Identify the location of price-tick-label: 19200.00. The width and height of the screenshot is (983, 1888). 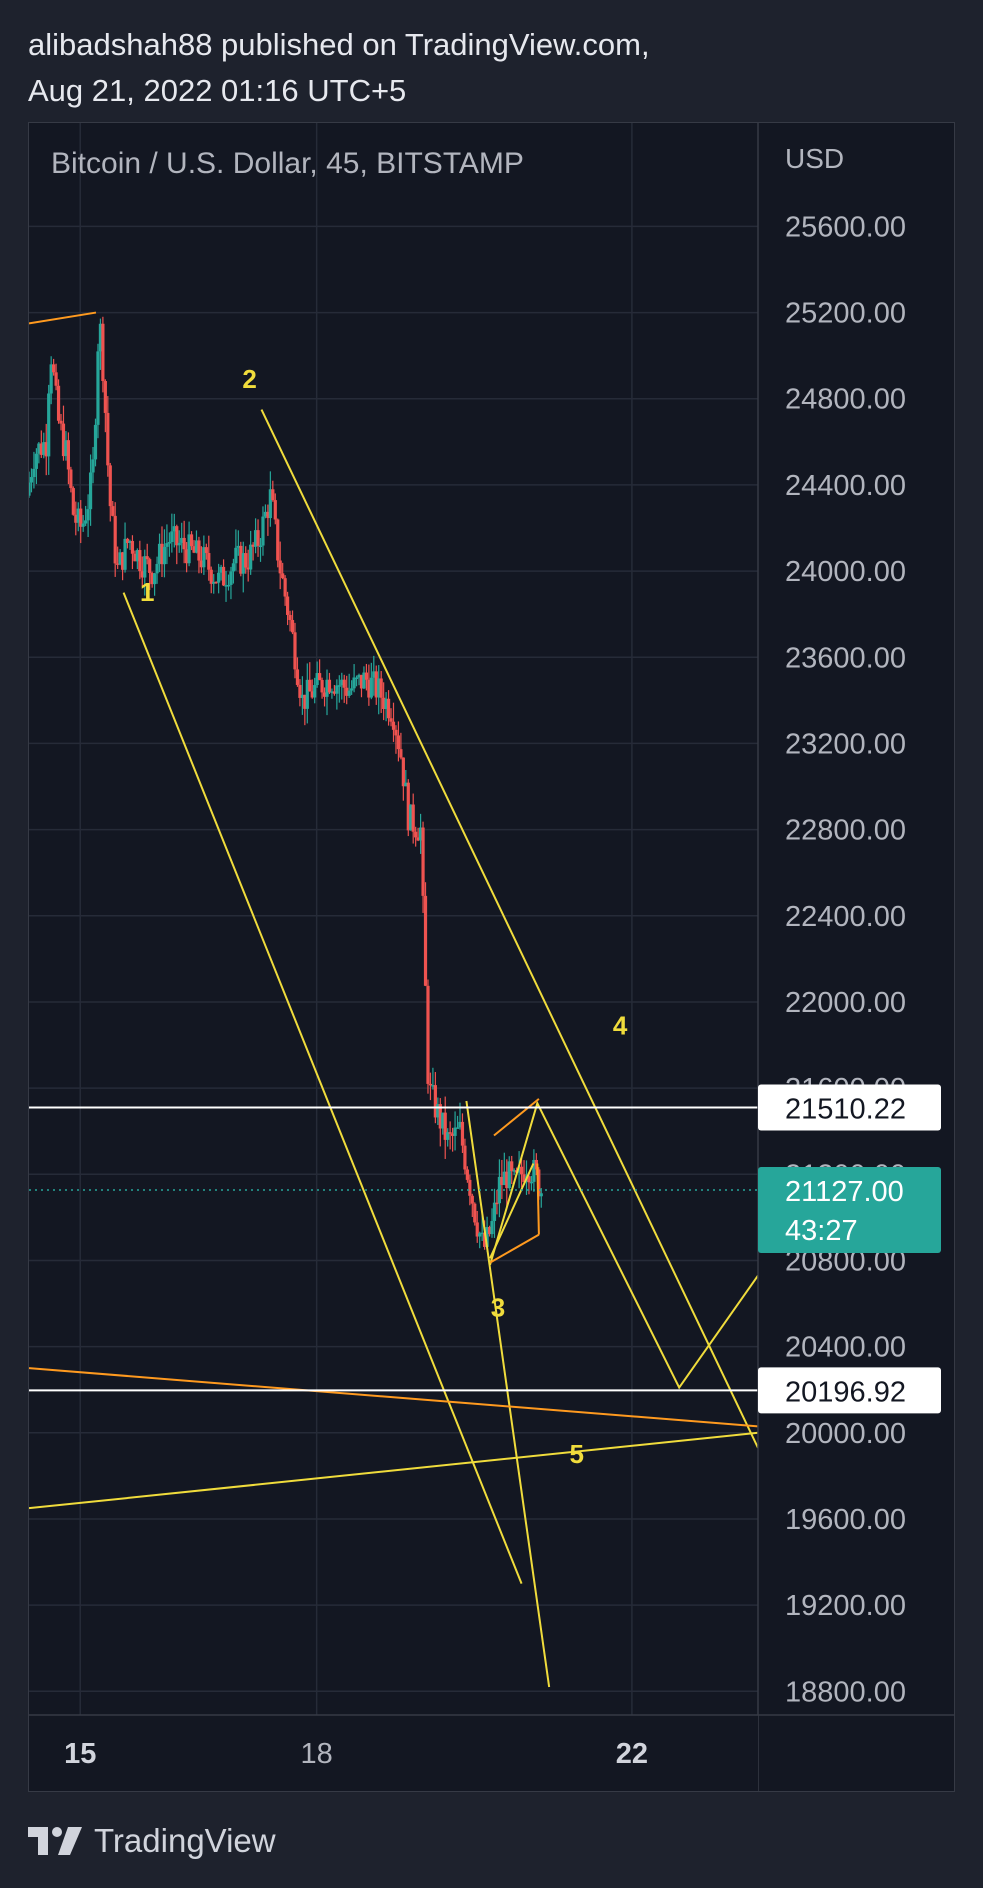
(845, 1606).